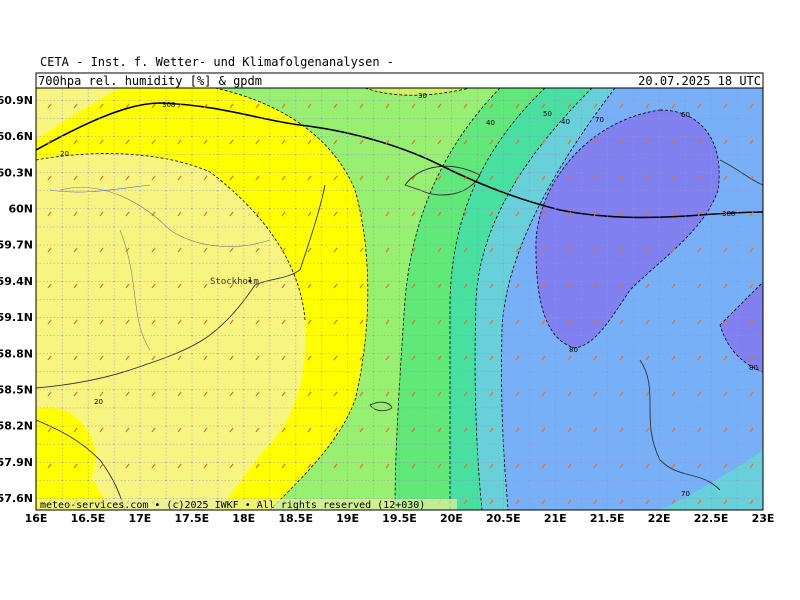  Describe the element at coordinates (763, 518) in the screenshot. I see `x-tick-label: 23E` at that location.